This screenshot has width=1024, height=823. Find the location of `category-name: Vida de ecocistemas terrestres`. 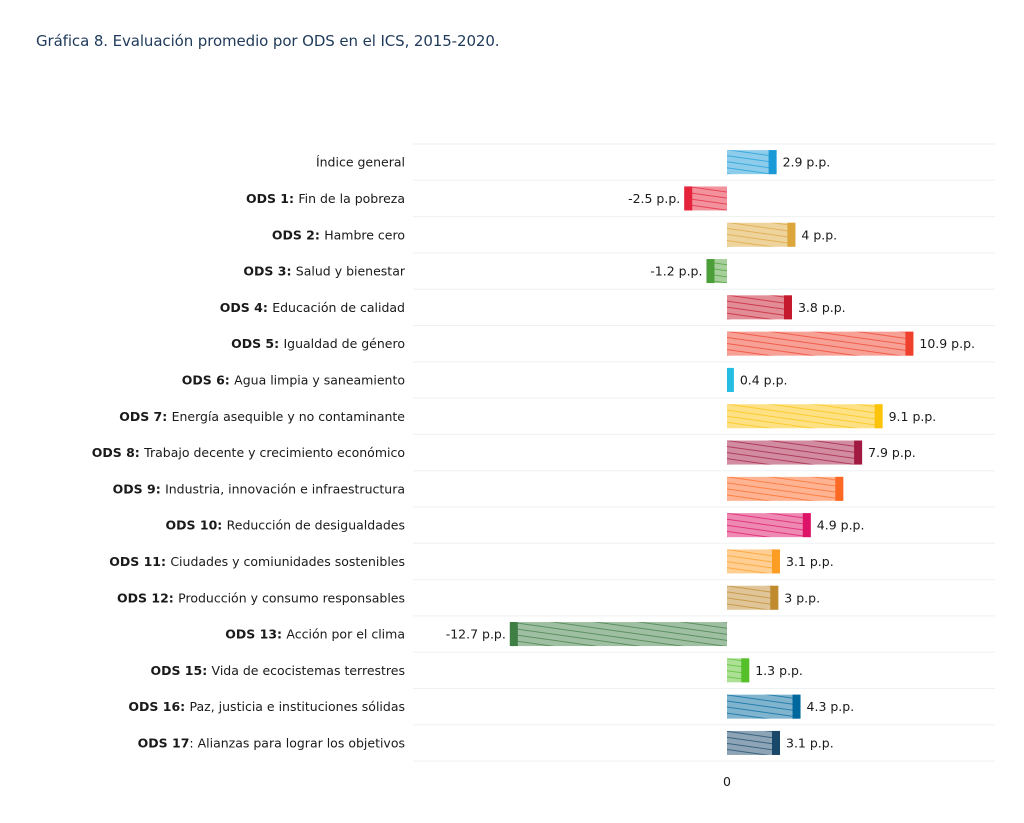

category-name: Vida de ecocistemas terrestres is located at coordinates (308, 670).